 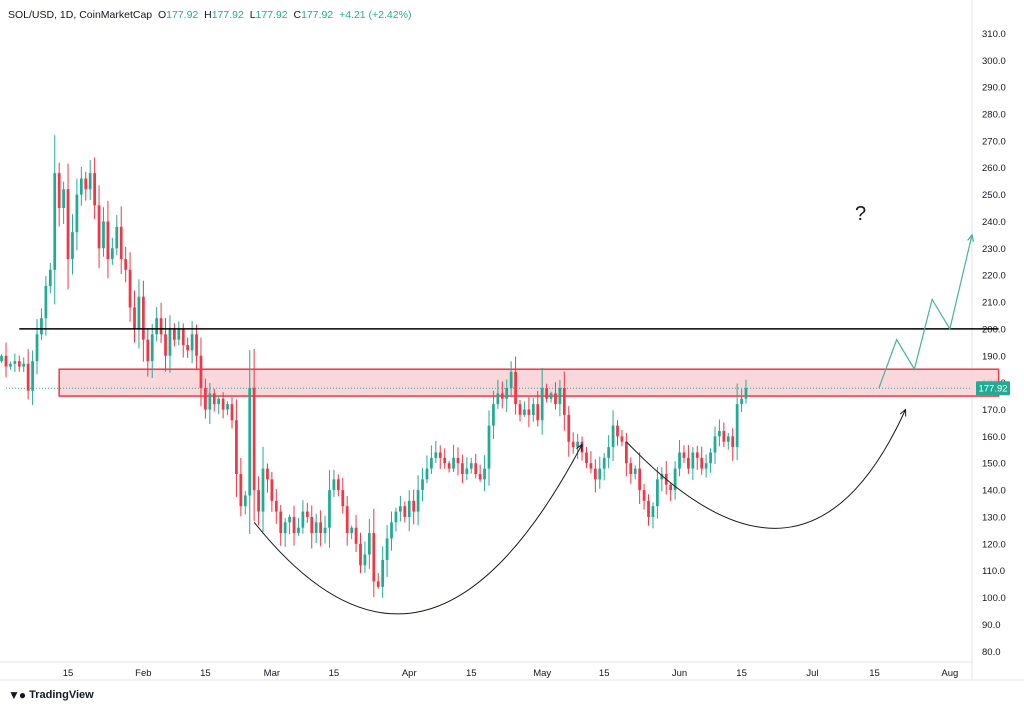 I want to click on x-tick-label: Feb, so click(x=143, y=673).